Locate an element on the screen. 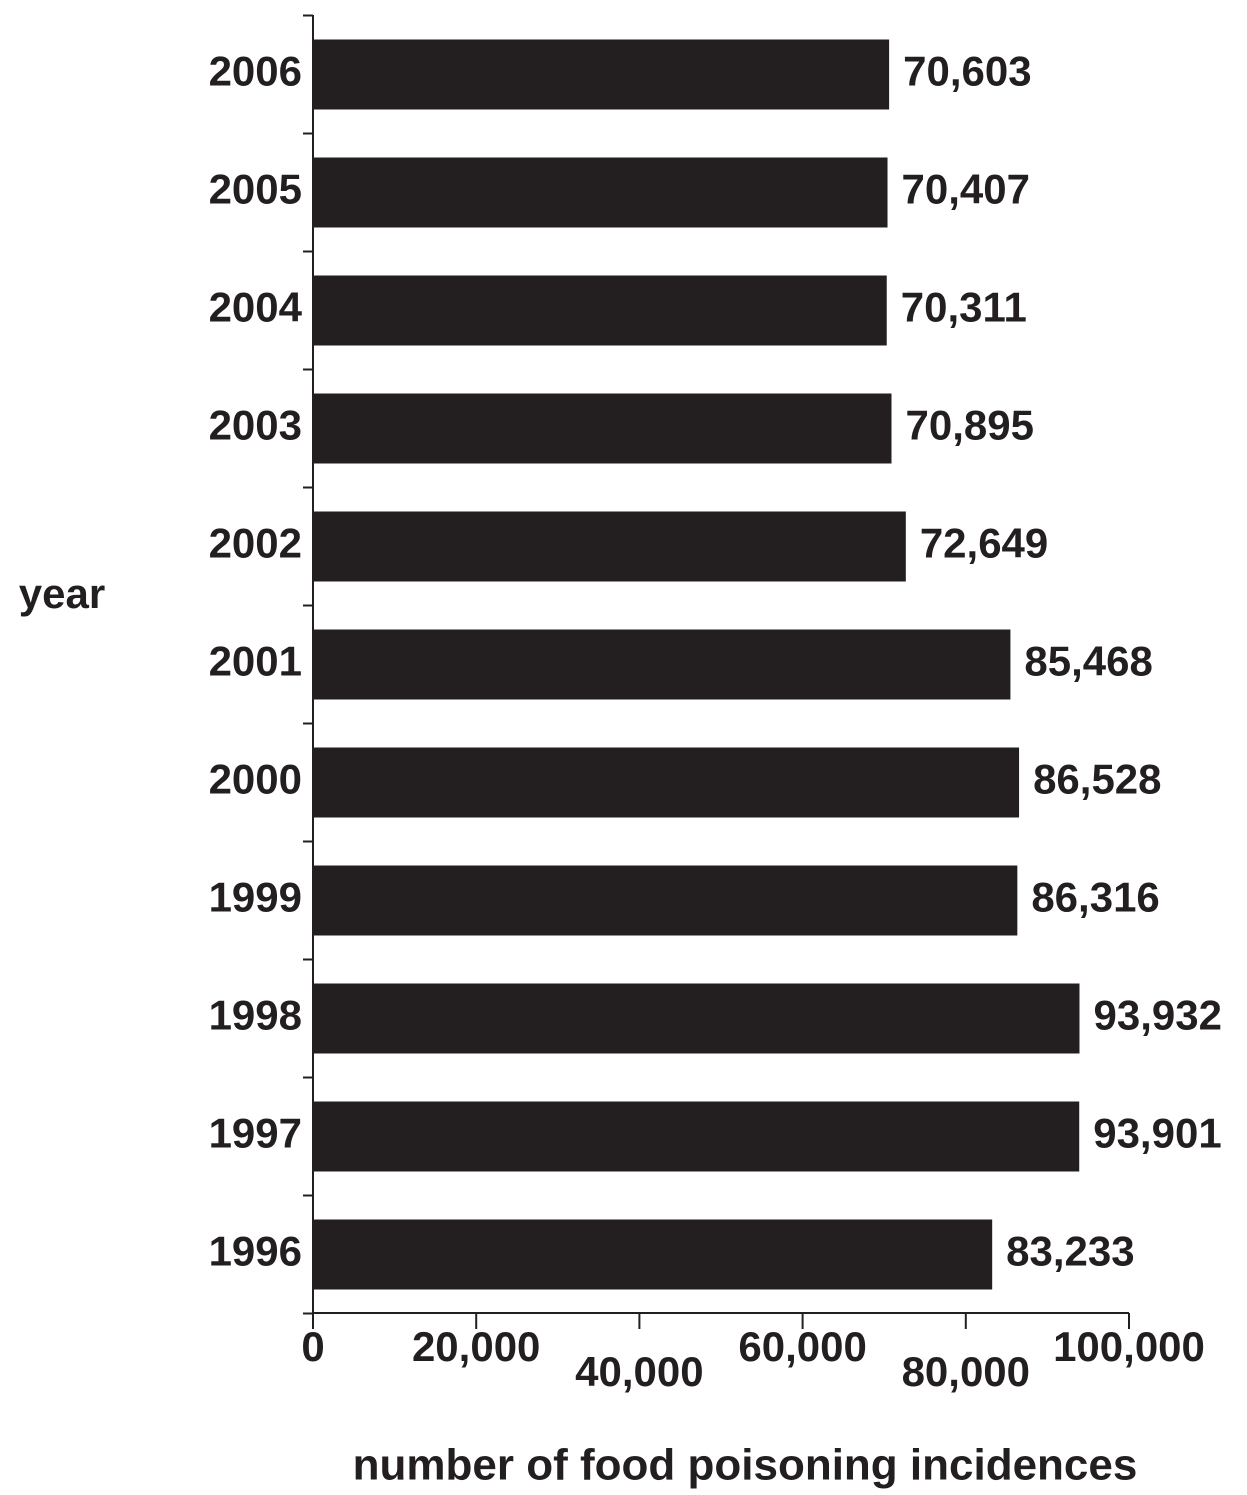 Image resolution: width=1247 pixels, height=1495 pixels. bar-2005 is located at coordinates (600, 192).